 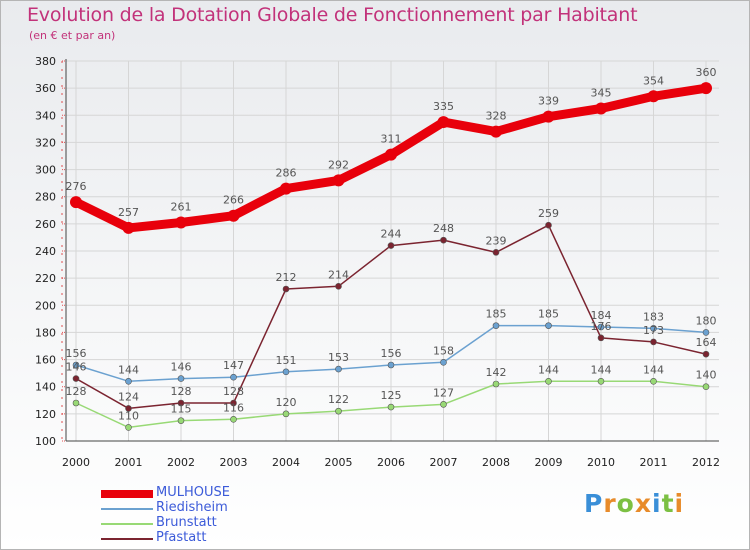 I want to click on legend: MULHOUSE Riedisheim Brunstatt Pfastatt, so click(x=226, y=515).